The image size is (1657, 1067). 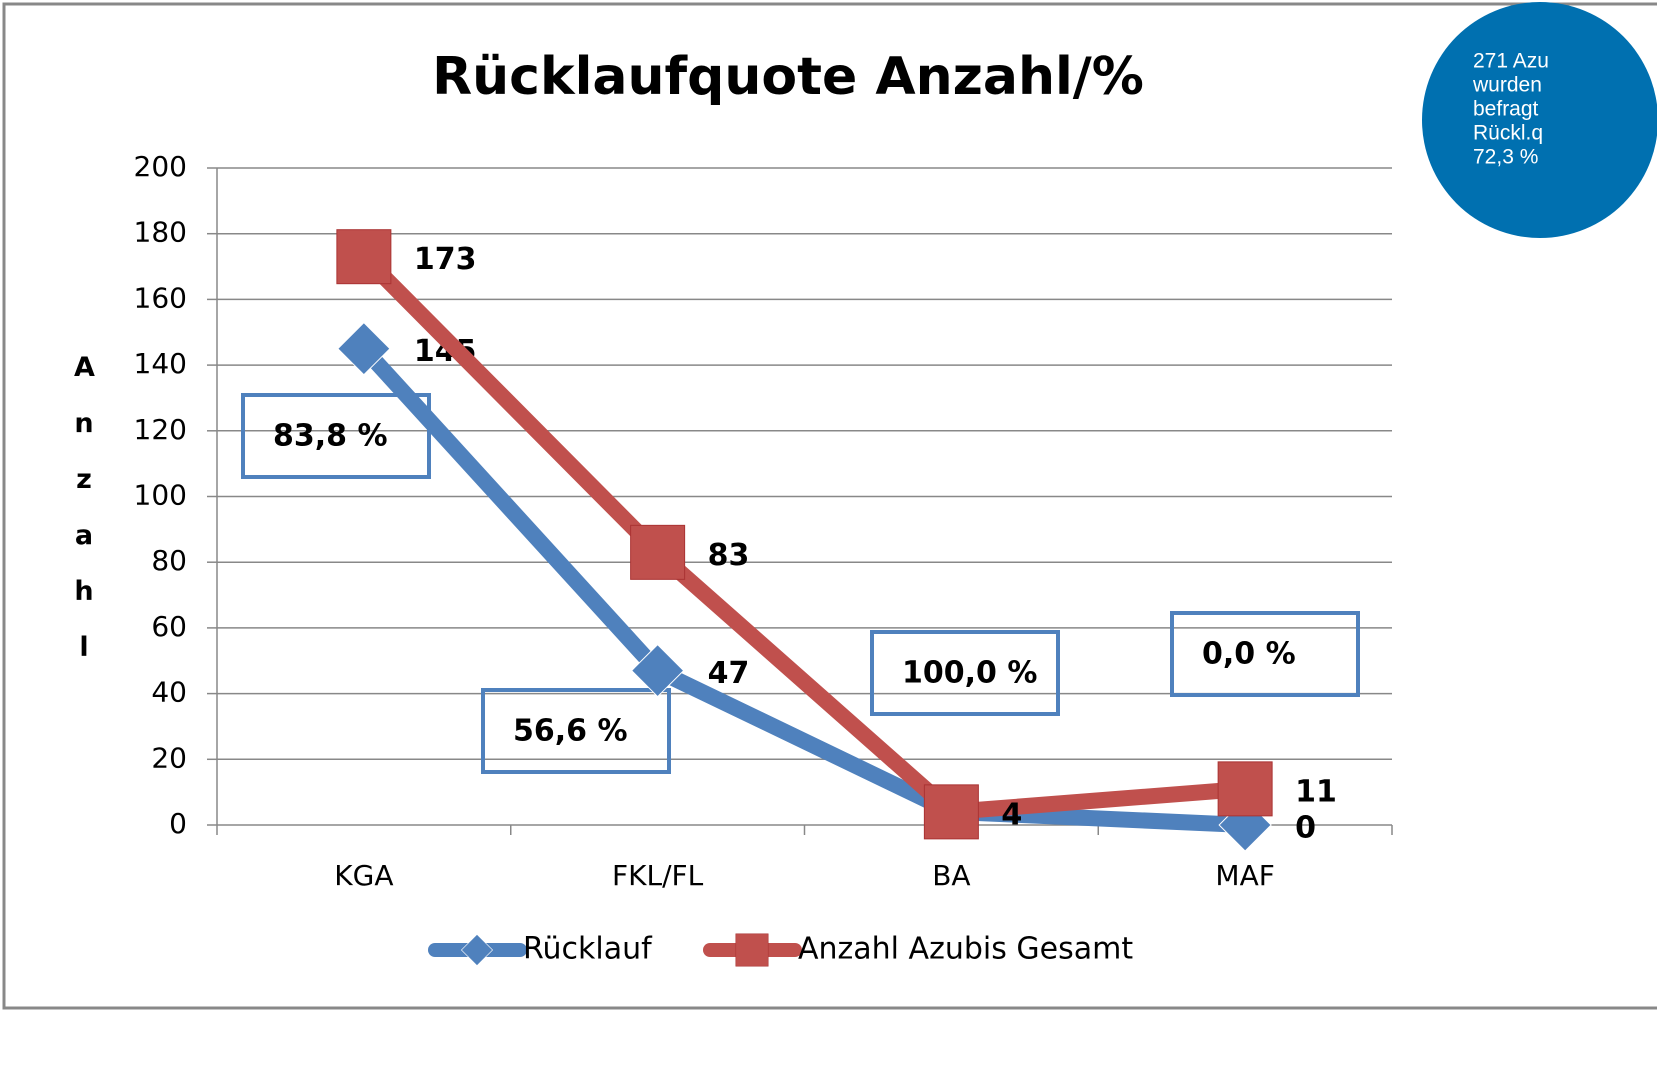 I want to click on y-tick-label: 0, so click(x=178, y=823).